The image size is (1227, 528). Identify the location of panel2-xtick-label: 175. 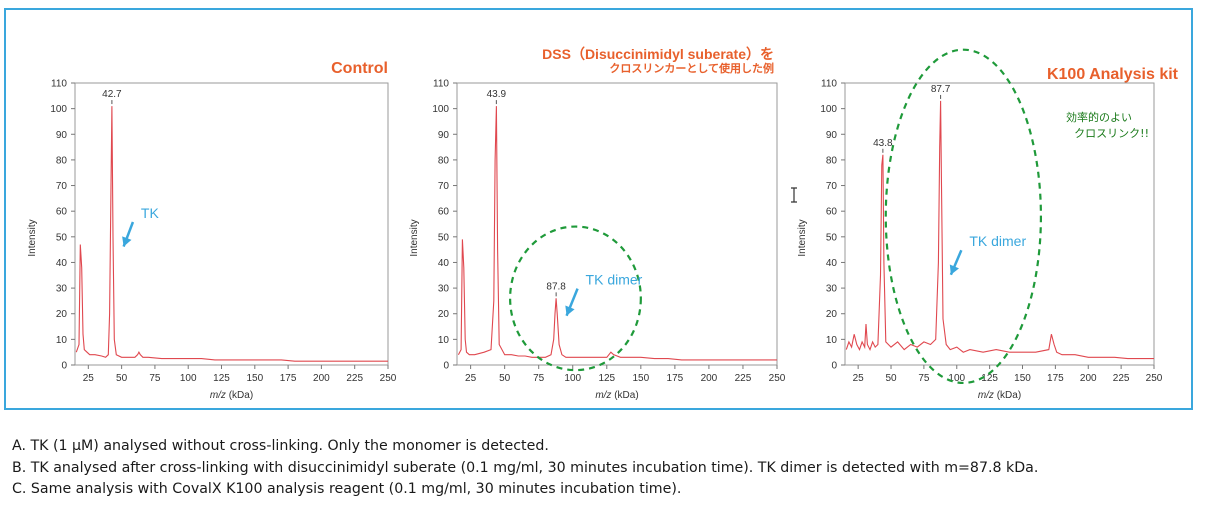
(675, 378).